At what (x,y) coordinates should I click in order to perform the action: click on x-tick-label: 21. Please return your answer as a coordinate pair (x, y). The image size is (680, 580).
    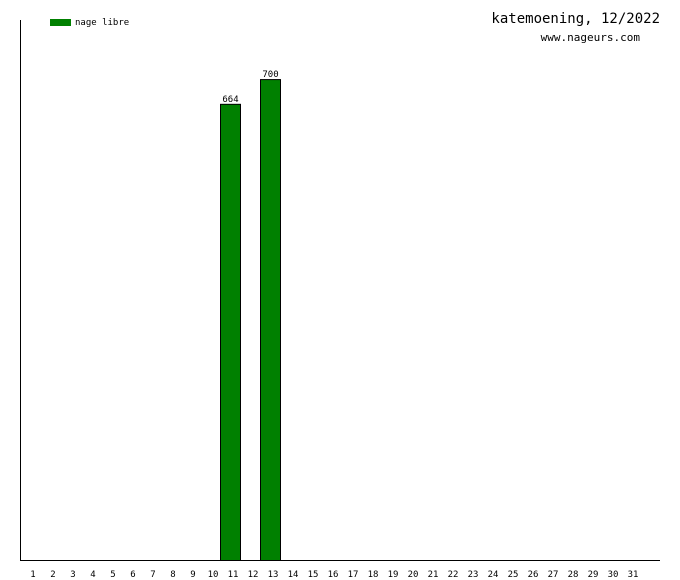
    Looking at the image, I should click on (433, 575).